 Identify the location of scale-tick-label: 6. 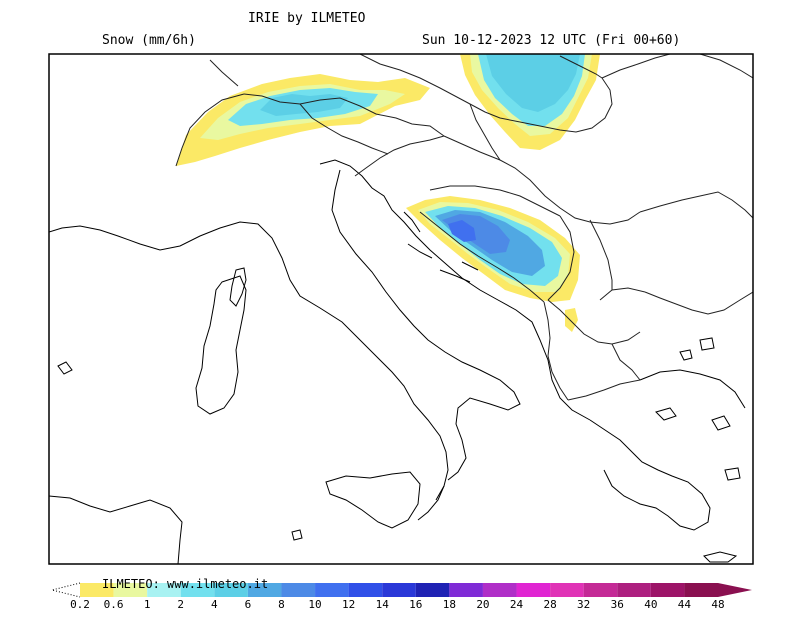
(248, 604).